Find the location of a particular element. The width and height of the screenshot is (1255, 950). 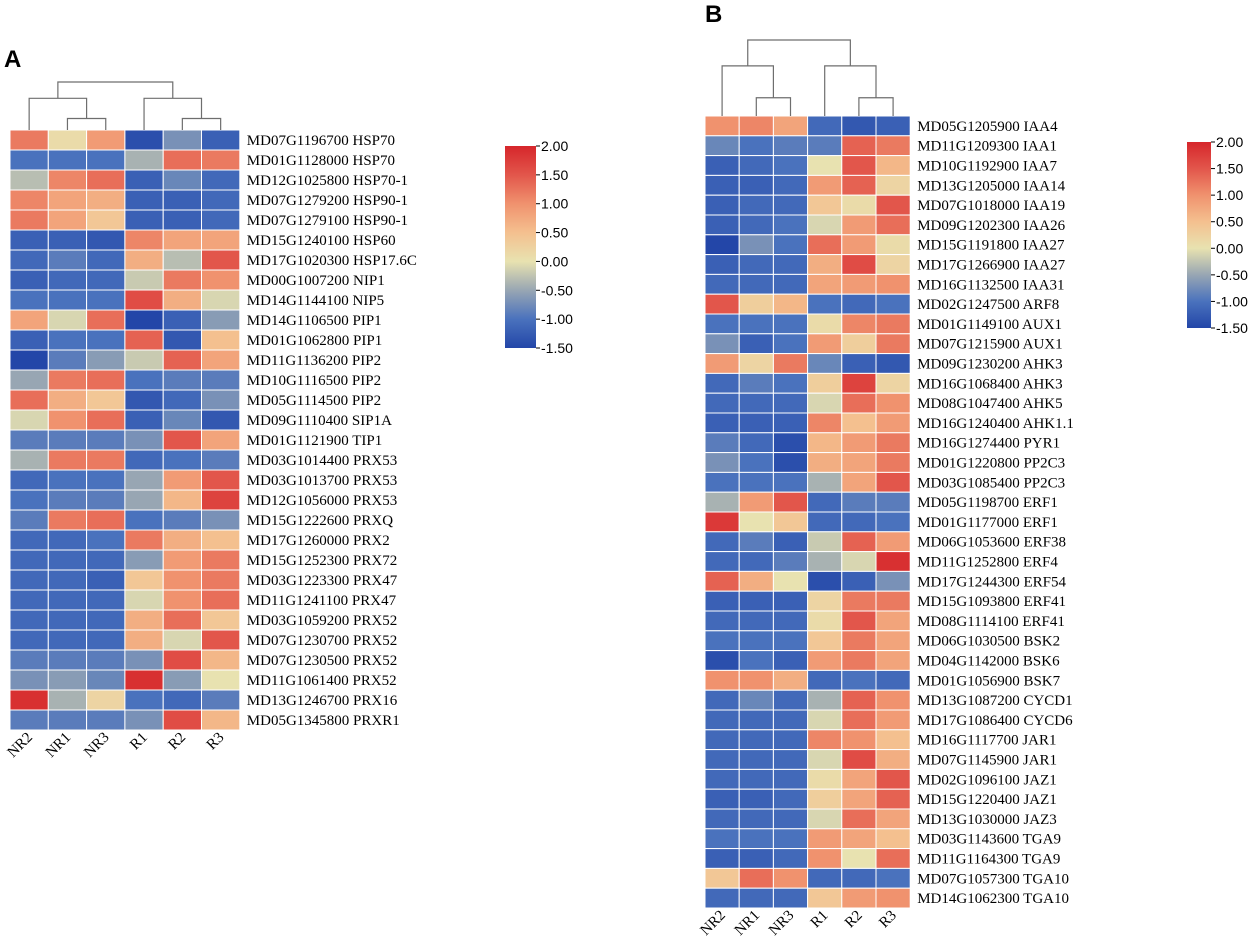

gene-label: MD08G1047400 AHK5 is located at coordinates (989, 404).